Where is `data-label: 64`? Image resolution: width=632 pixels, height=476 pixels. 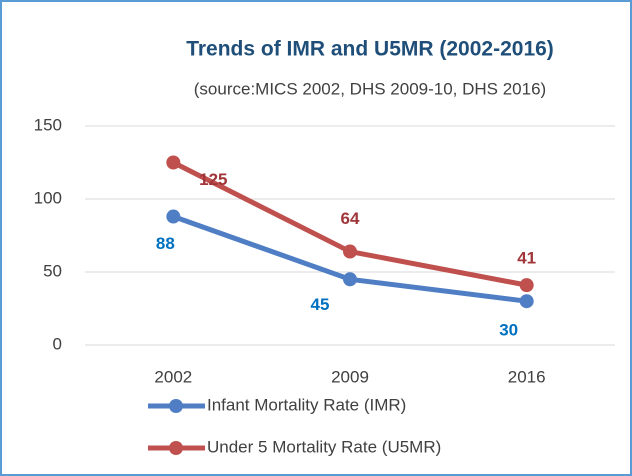
data-label: 64 is located at coordinates (350, 218).